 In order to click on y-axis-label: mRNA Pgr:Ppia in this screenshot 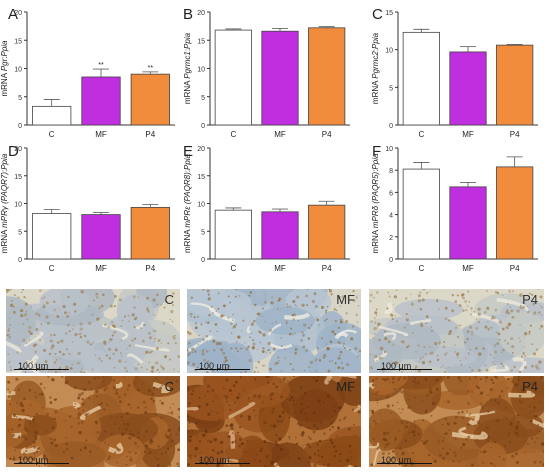, I will do `click(4, 68)`.